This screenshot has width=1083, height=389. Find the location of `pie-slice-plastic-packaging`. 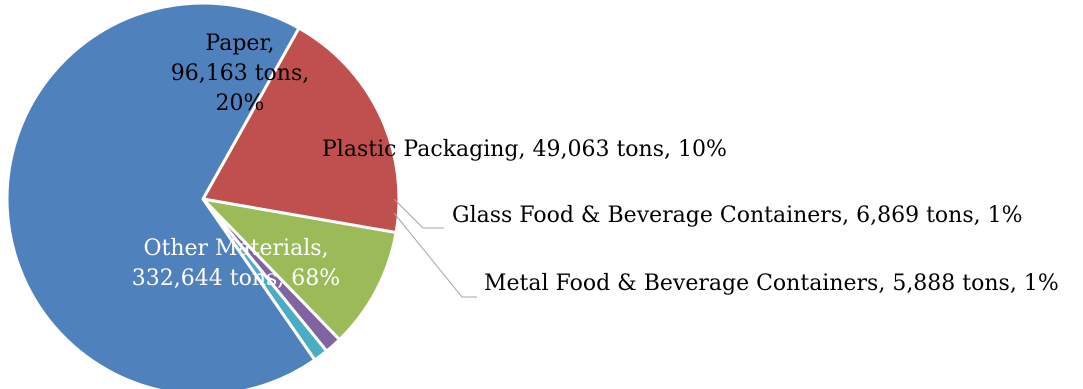

pie-slice-plastic-packaging is located at coordinates (299, 269).